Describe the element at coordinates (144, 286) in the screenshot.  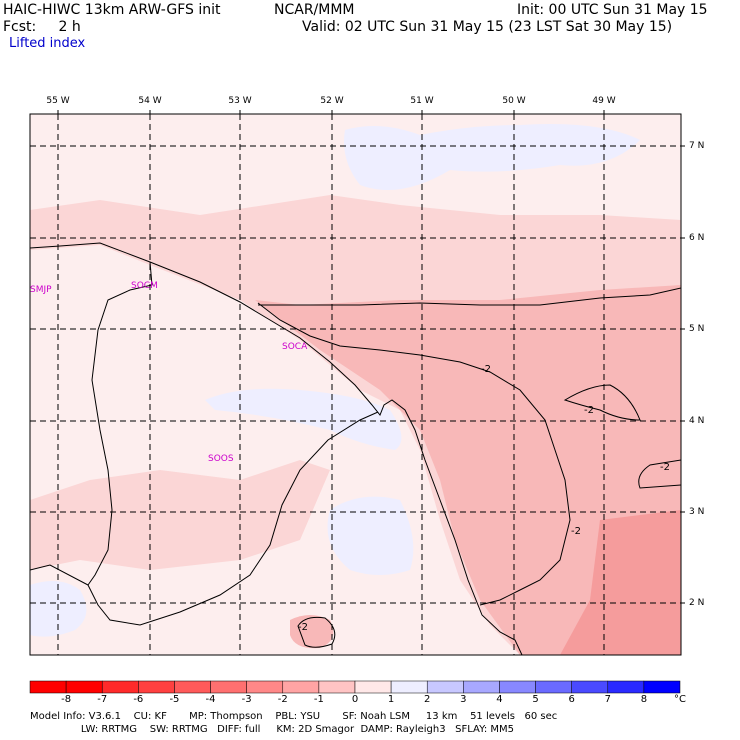
I see `station-socm: SOCM` at that location.